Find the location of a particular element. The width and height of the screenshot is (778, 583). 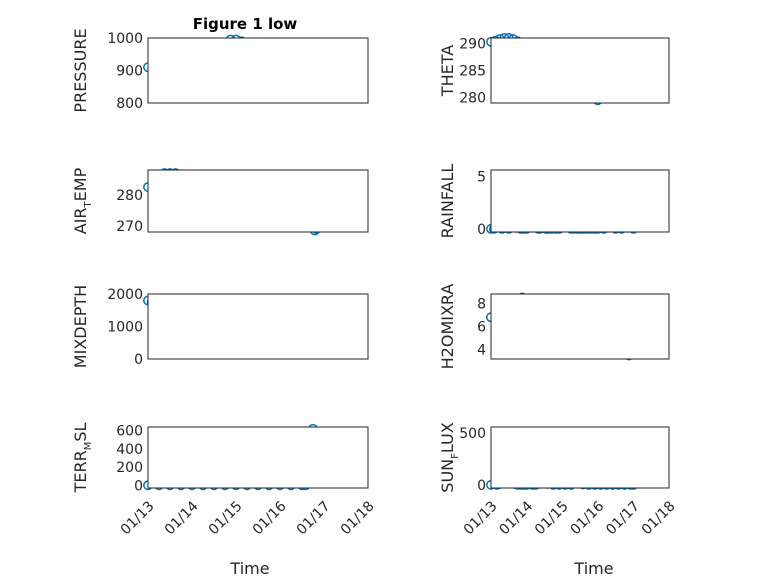

y-axis-label: SUNFLUX is located at coordinates (449, 457).